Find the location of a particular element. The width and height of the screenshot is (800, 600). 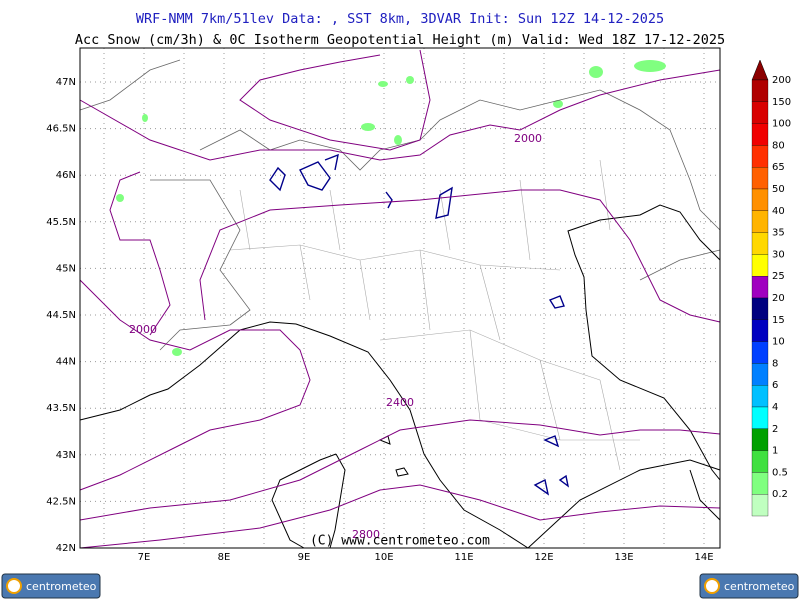

colorbar-label: 6 is located at coordinates (775, 385).